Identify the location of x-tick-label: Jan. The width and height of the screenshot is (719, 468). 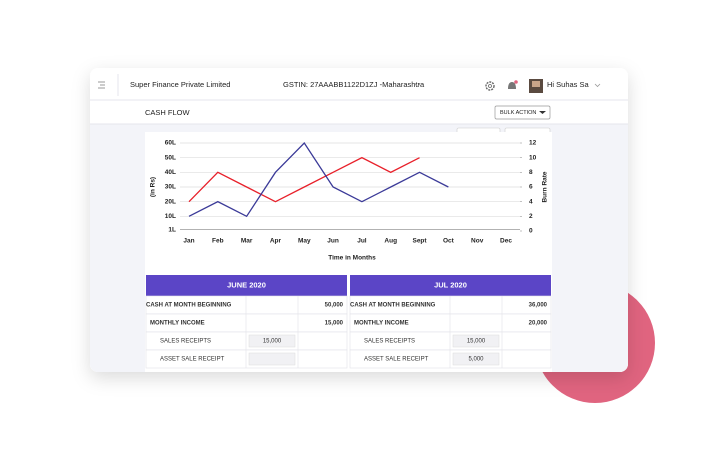
(188, 241).